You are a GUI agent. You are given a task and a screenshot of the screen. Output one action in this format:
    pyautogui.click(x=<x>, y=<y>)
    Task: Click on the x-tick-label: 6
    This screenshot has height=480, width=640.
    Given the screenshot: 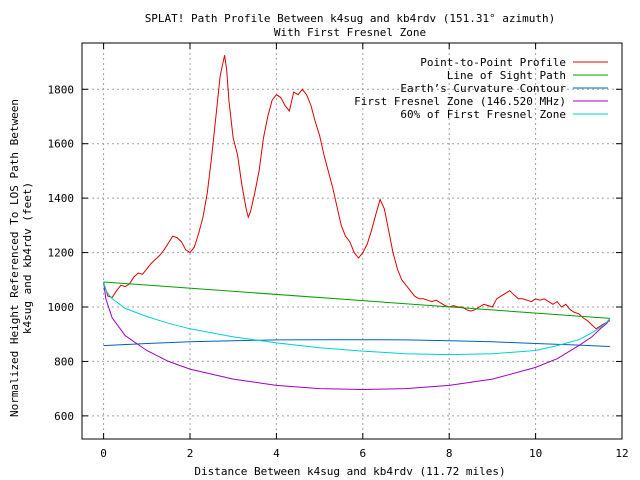 What is the action you would take?
    pyautogui.click(x=362, y=453)
    